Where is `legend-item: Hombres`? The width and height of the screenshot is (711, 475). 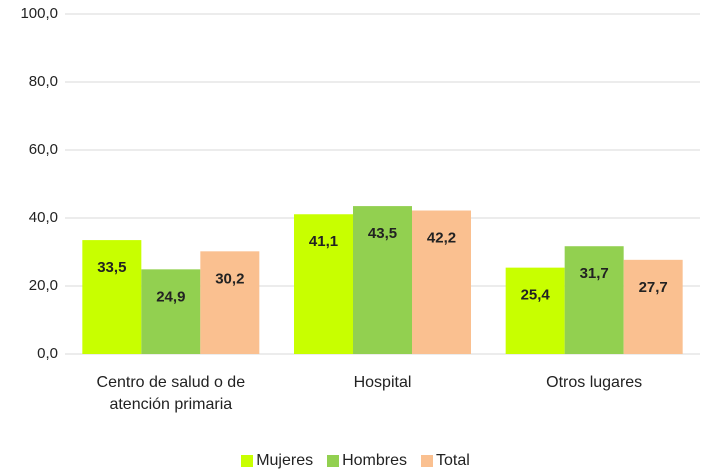
legend-item: Hombres is located at coordinates (367, 461).